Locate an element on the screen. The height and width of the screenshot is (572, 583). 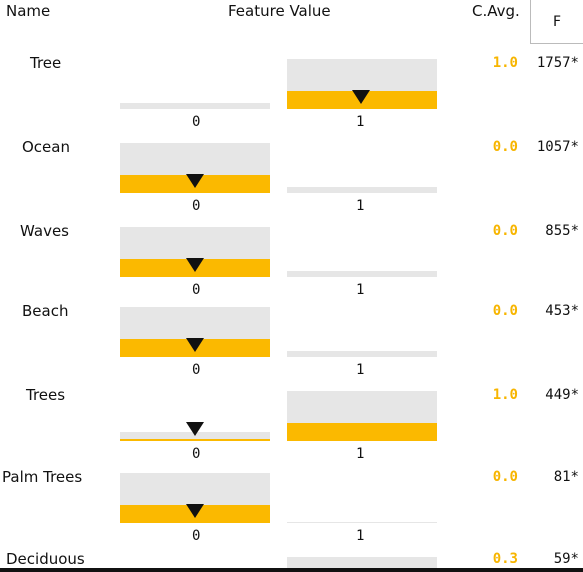
feature-row: Deciduous 0.3 59* is located at coordinates (291, 560).